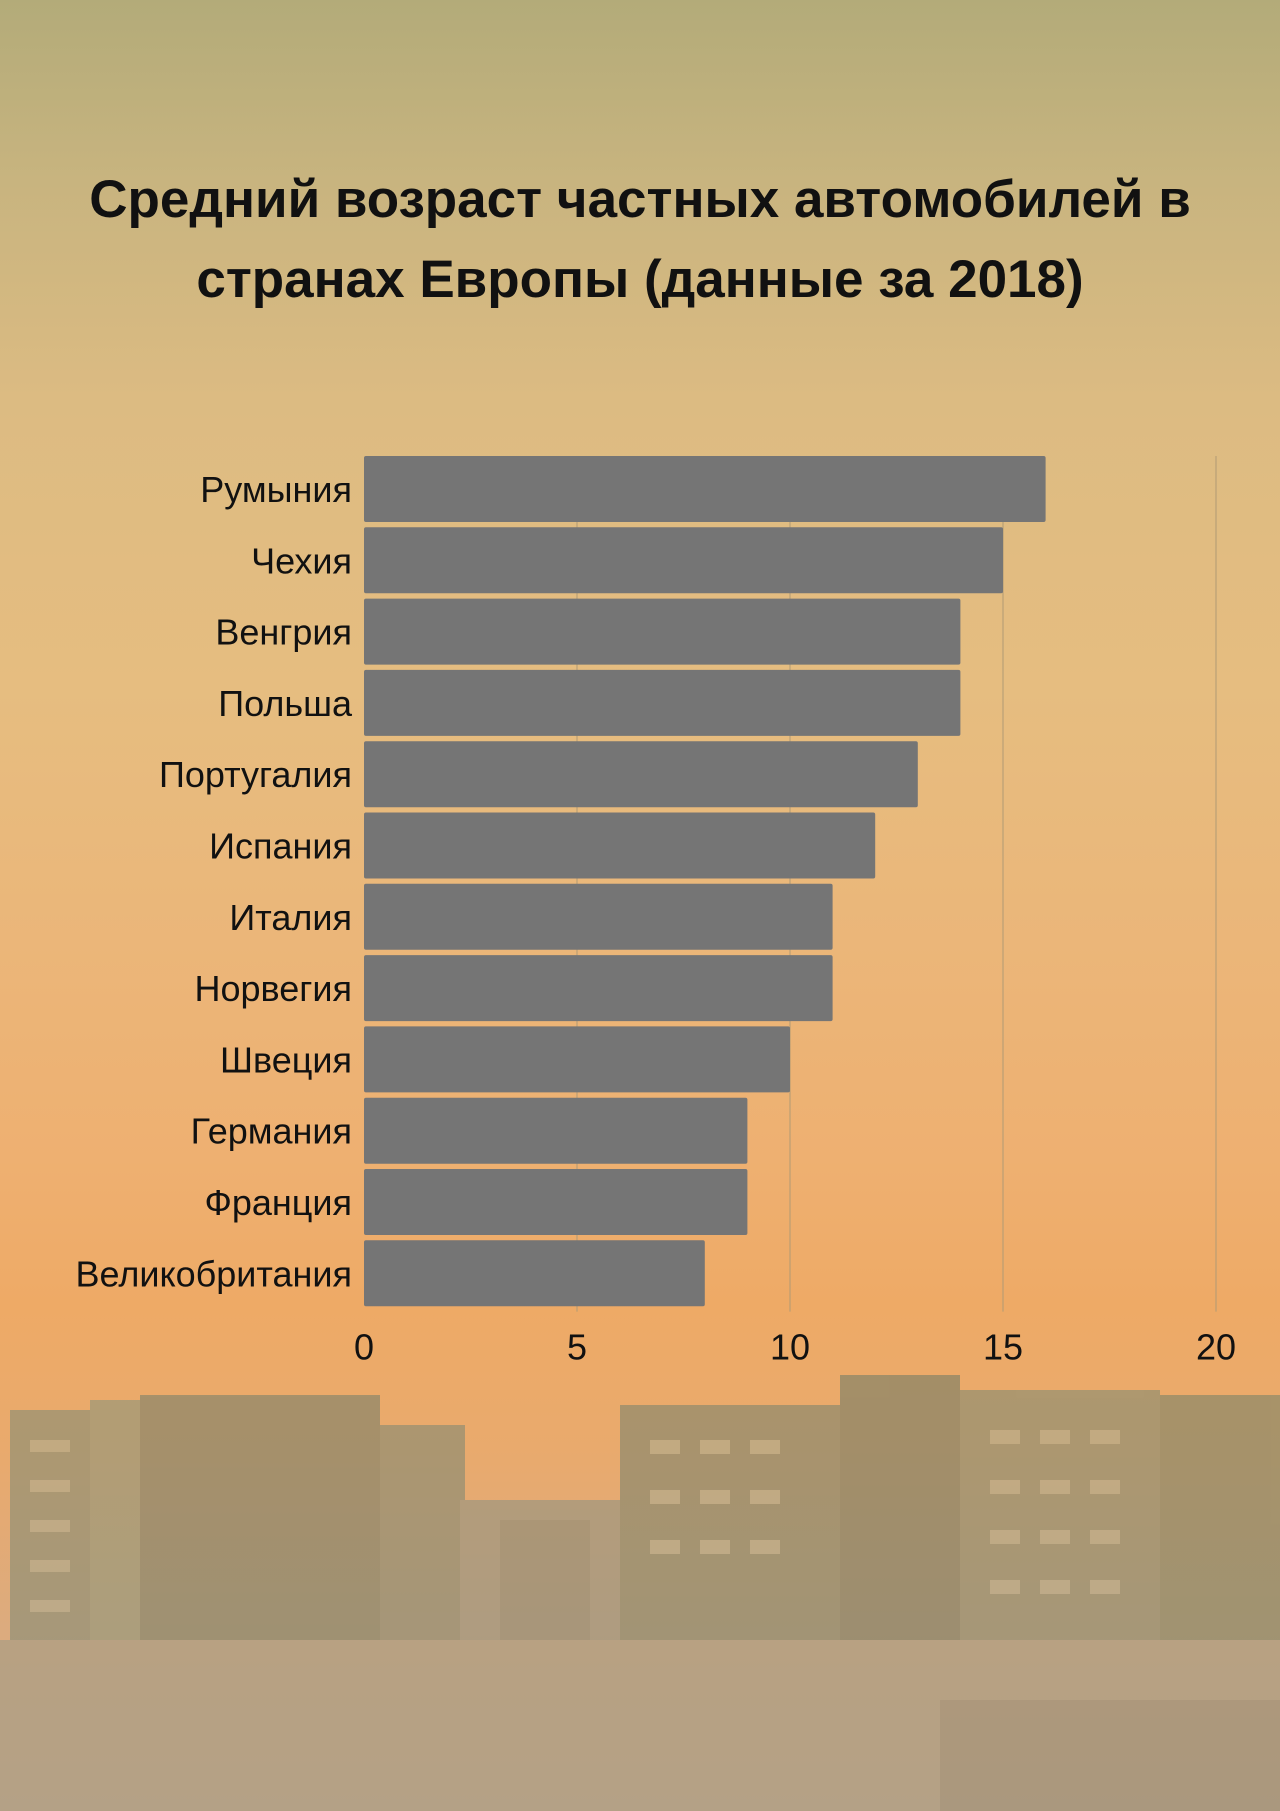 This screenshot has width=1280, height=1811. I want to click on x-tick-label: 10, so click(790, 1347).